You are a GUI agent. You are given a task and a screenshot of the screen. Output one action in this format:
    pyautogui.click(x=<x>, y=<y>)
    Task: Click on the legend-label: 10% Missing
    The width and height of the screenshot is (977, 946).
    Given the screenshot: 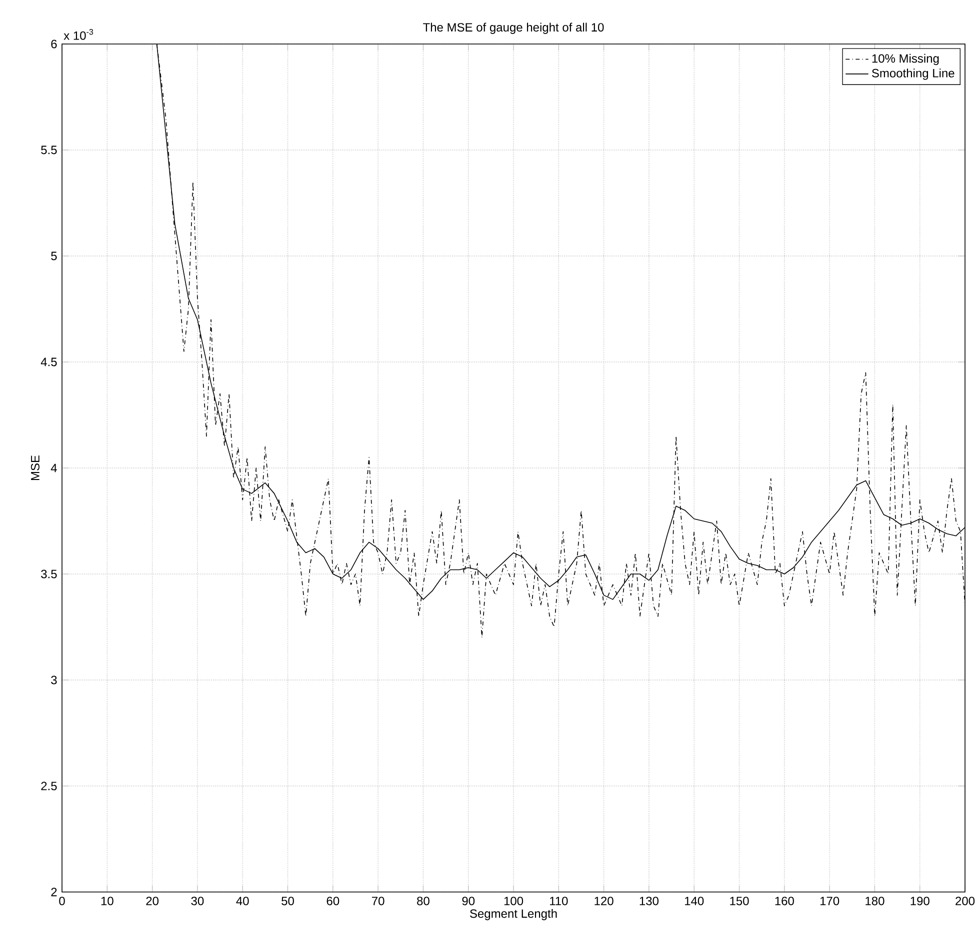 What is the action you would take?
    pyautogui.click(x=905, y=60)
    